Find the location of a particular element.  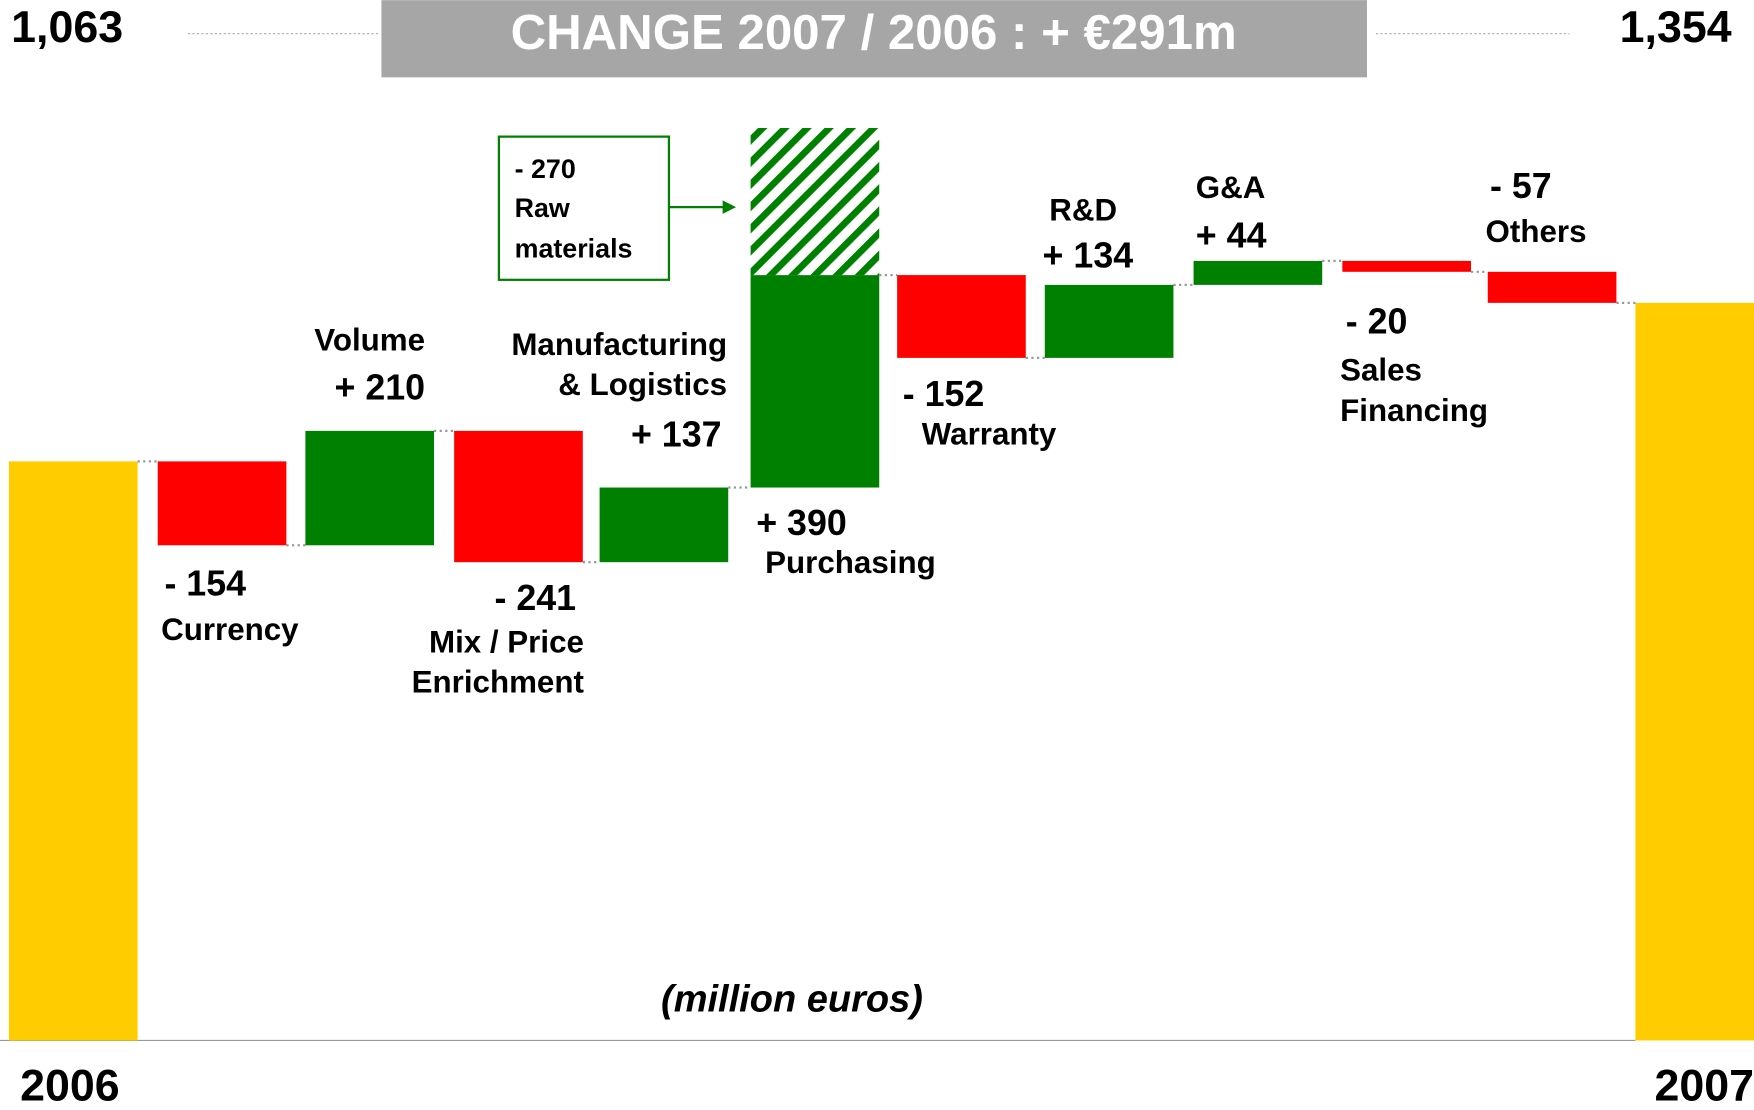

start-value-label: 1,063 is located at coordinates (67, 27).